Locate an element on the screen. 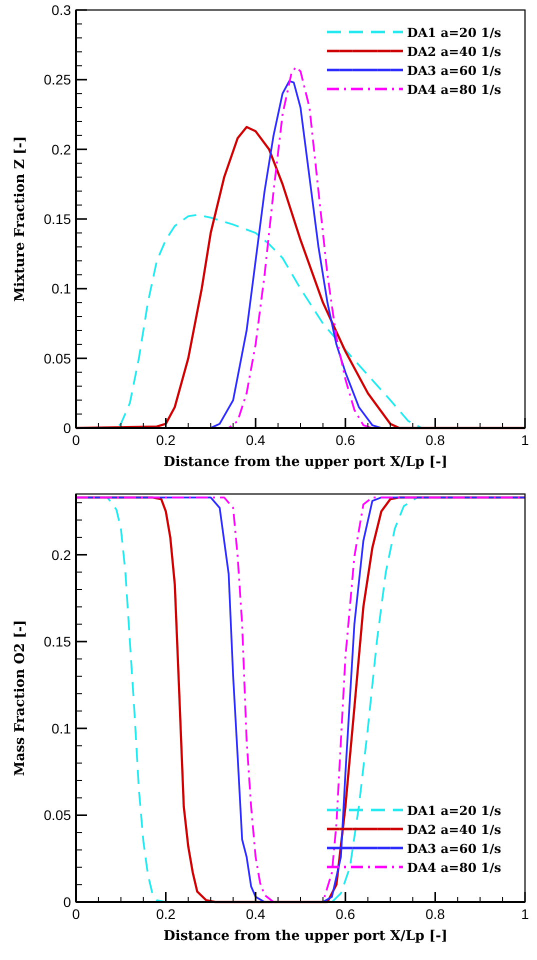 This screenshot has height=960, width=537. y-axis-title: Mixture Fraction Z [-] is located at coordinates (20, 219).